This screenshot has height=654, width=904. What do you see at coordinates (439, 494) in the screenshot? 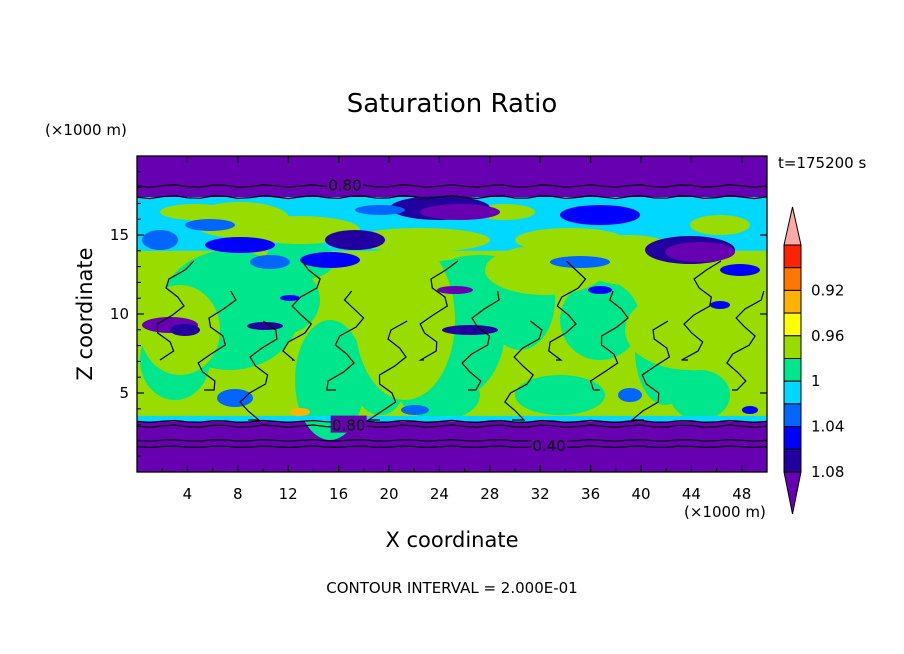
I see `x-tick-label: 24` at bounding box center [439, 494].